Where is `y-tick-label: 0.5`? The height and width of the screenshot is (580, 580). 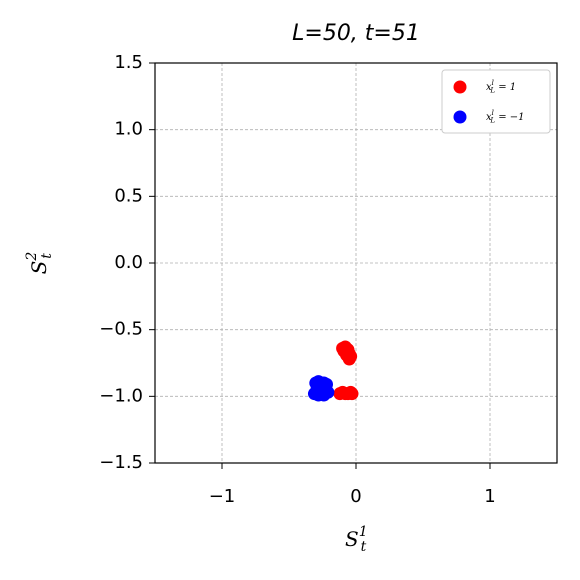
y-tick-label: 0.5 is located at coordinates (128, 195).